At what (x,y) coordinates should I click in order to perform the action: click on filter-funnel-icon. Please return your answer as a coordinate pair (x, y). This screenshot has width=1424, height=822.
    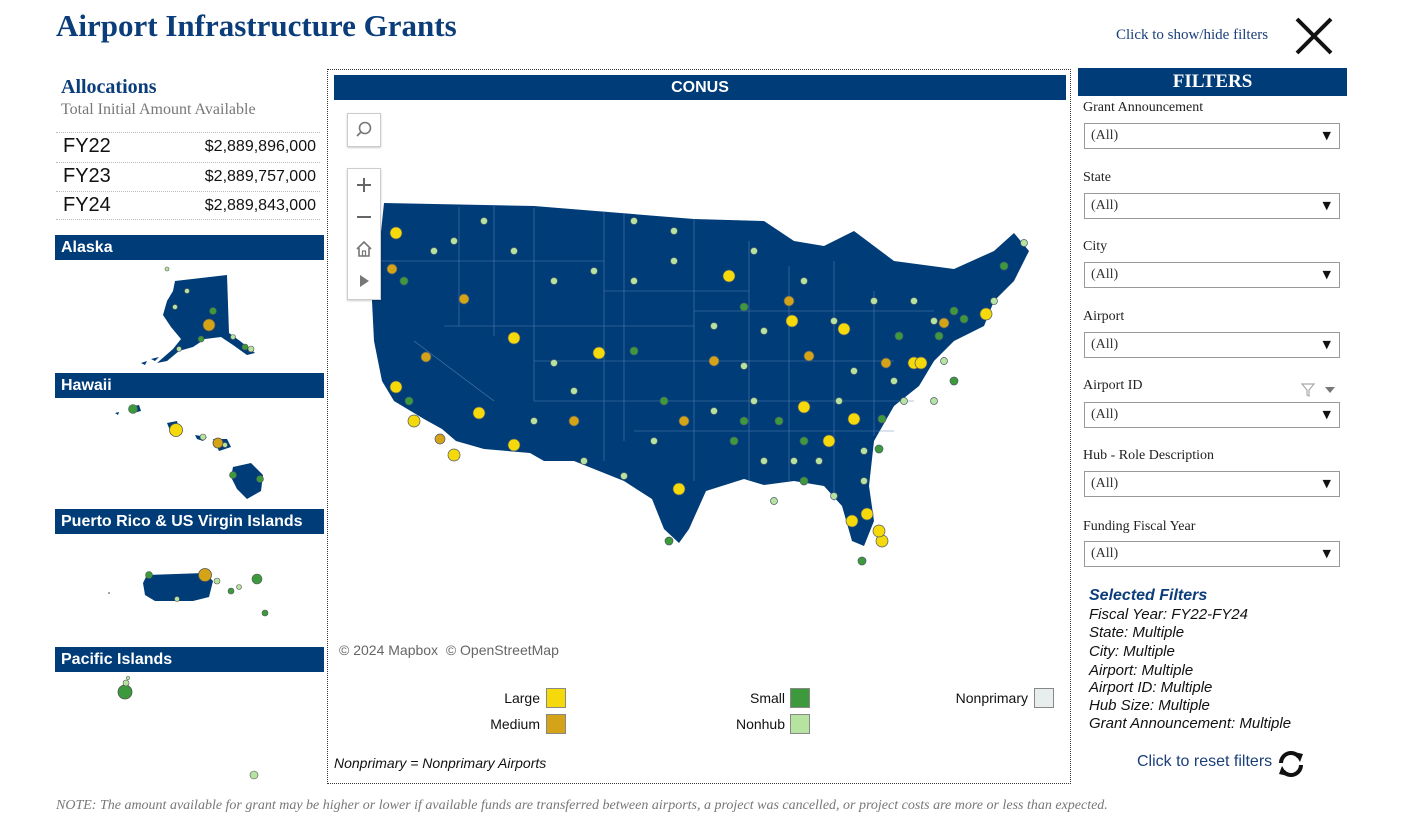
    Looking at the image, I should click on (1320, 392).